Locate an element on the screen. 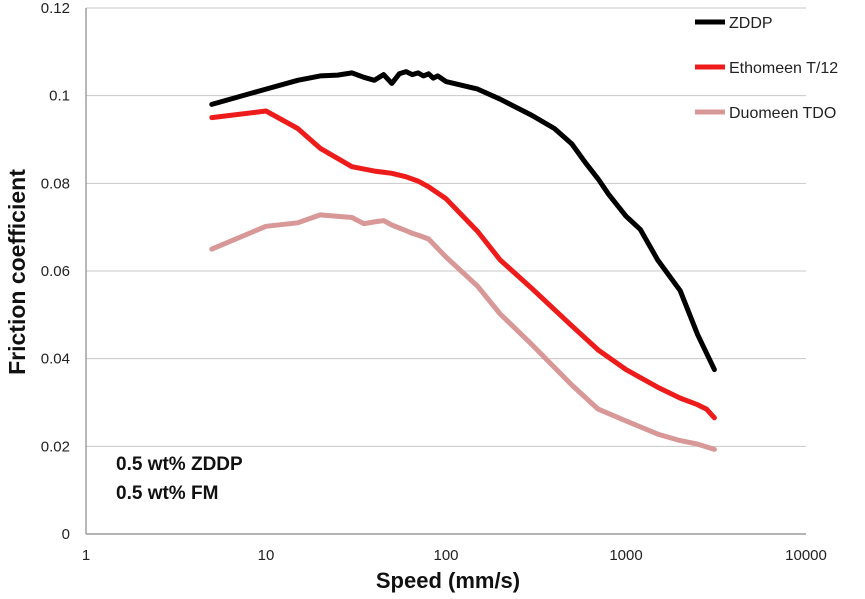 This screenshot has width=865, height=599. y-tick-labels: 0 0.02 0.04 0.06 0.08 0.1 0.12 is located at coordinates (55, 271).